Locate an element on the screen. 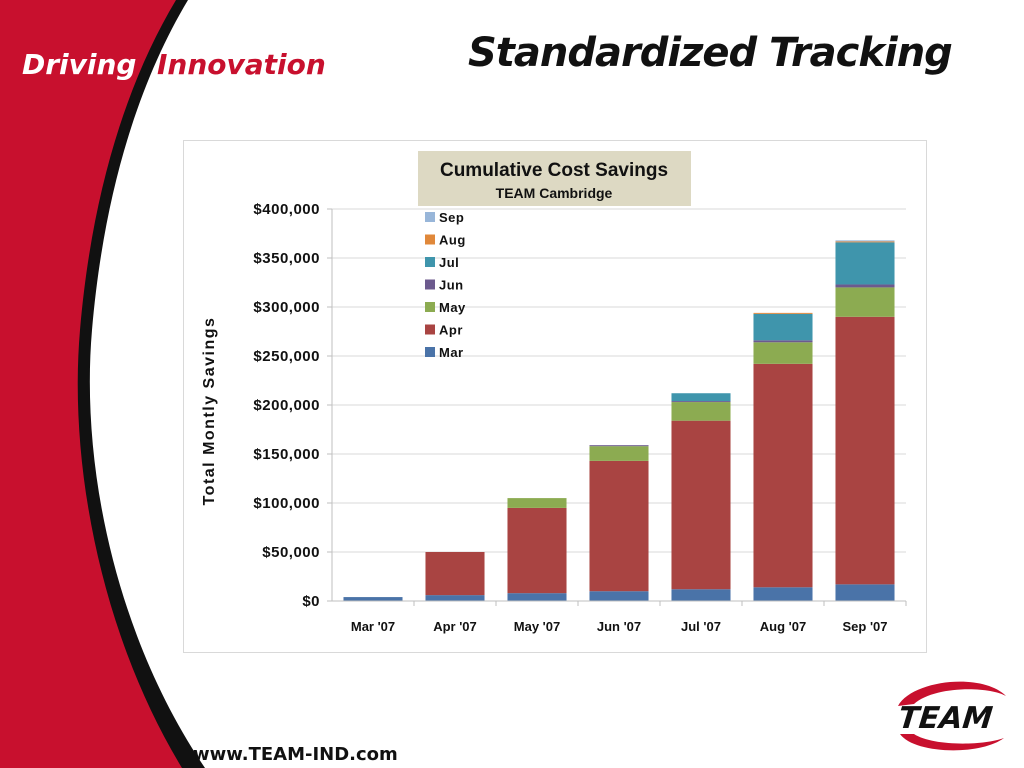  website-url: www.TEAM-IND.com is located at coordinates (295, 754).